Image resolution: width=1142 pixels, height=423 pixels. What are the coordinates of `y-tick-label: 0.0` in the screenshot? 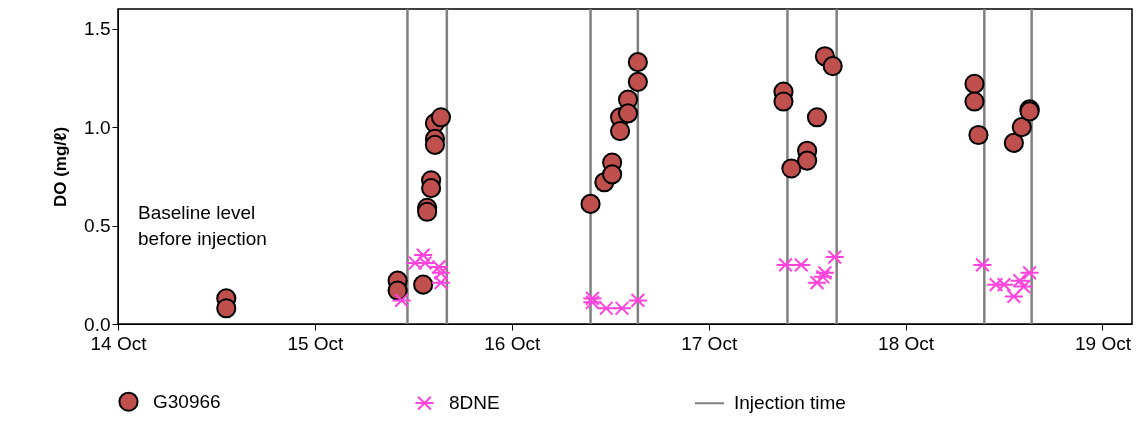 It's located at (97, 324).